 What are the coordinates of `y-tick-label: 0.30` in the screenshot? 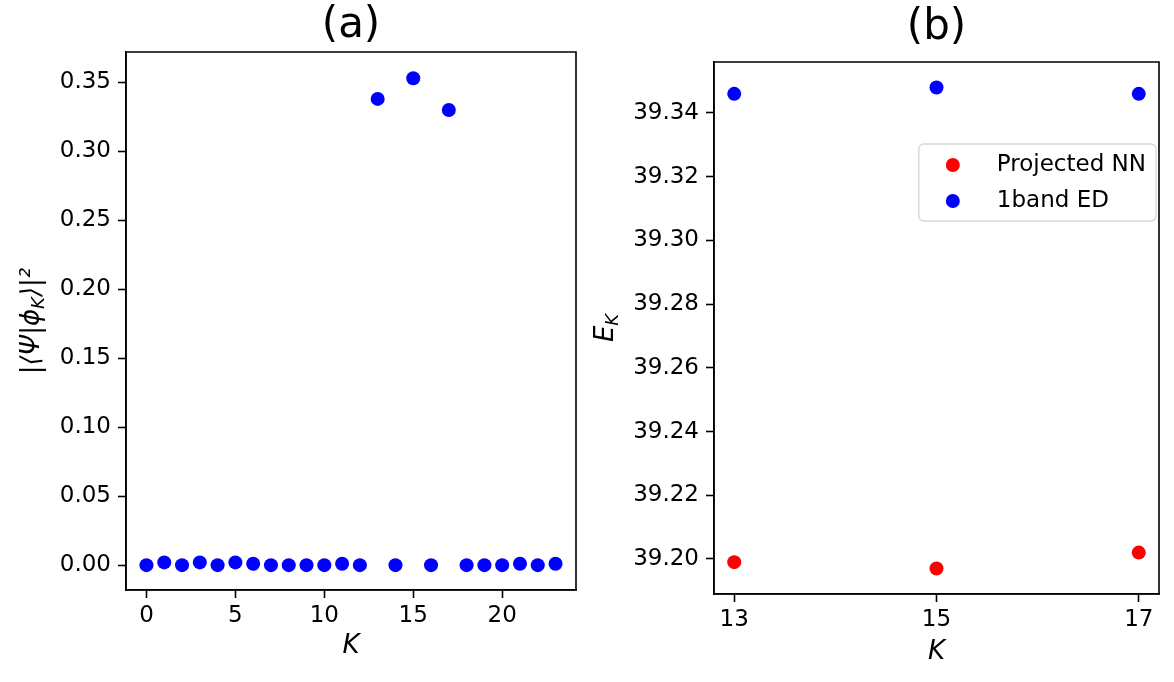 It's located at (85, 149).